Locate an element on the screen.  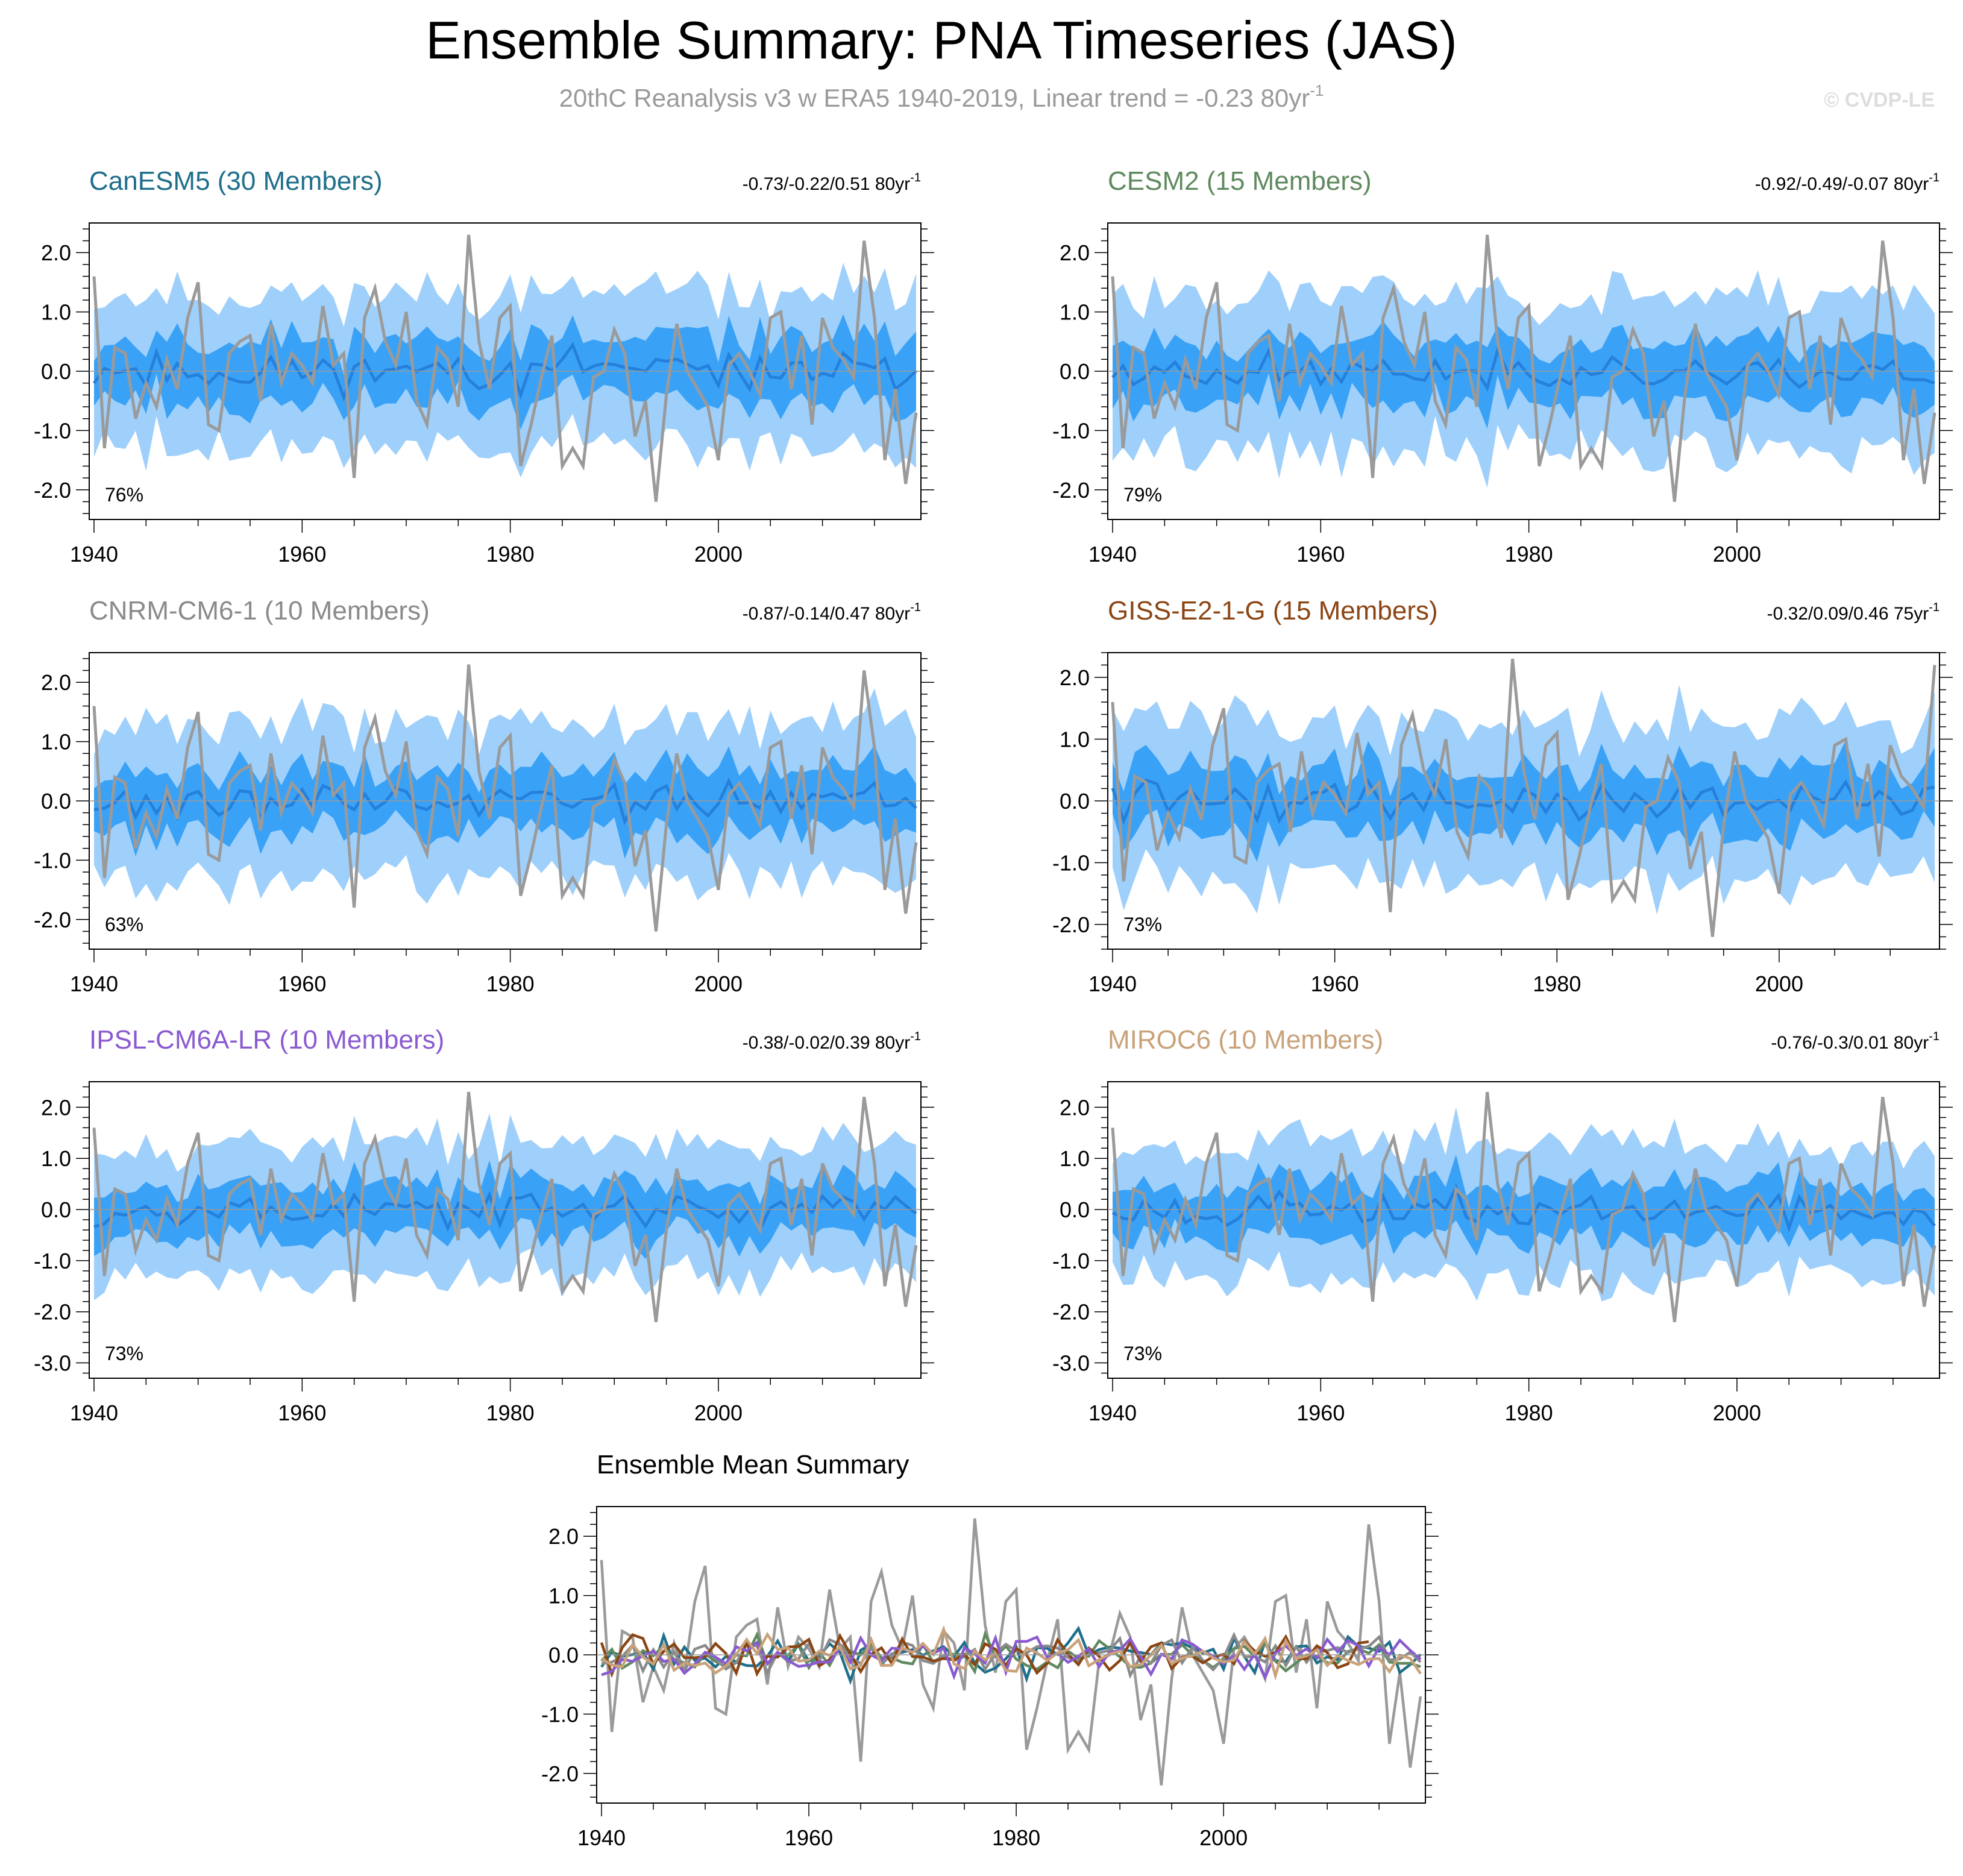
series-line-observations is located at coordinates (1011, 1652).